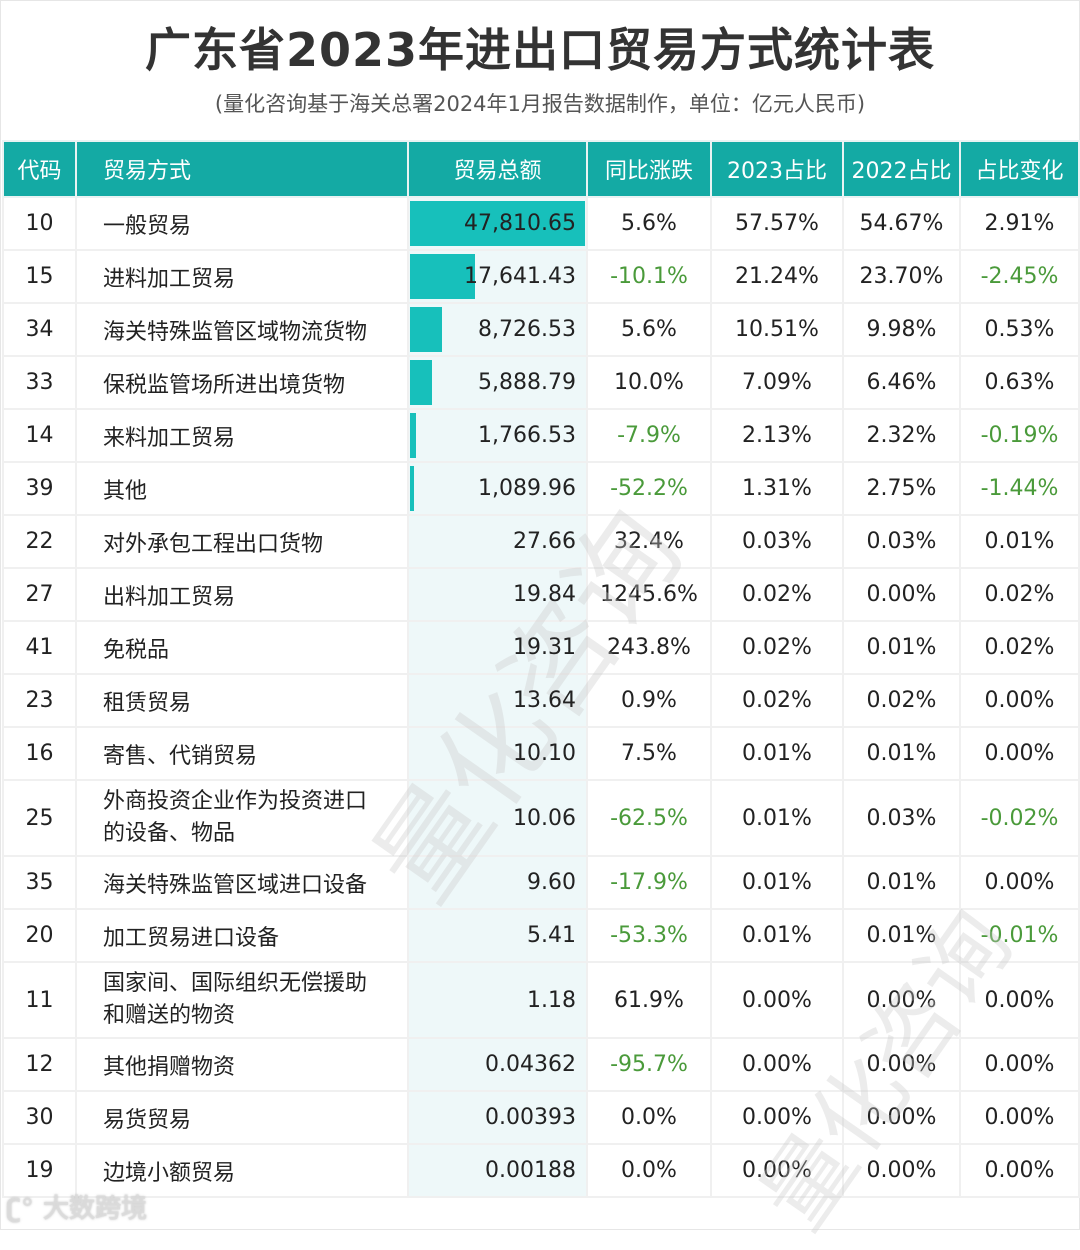 Image resolution: width=1080 pixels, height=1250 pixels. Describe the element at coordinates (39, 541) in the screenshot. I see `cell-code: 22` at that location.